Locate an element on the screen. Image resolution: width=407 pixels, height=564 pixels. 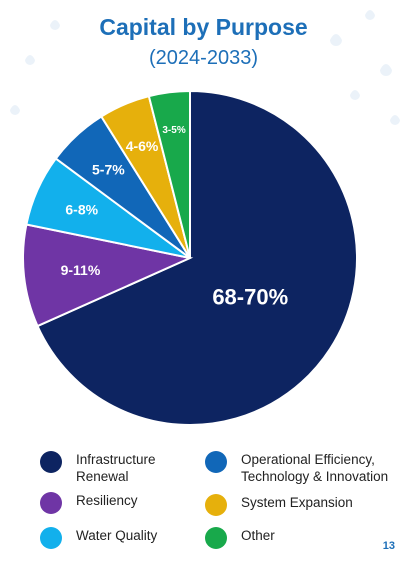
legend-label: Other is located at coordinates (258, 535).